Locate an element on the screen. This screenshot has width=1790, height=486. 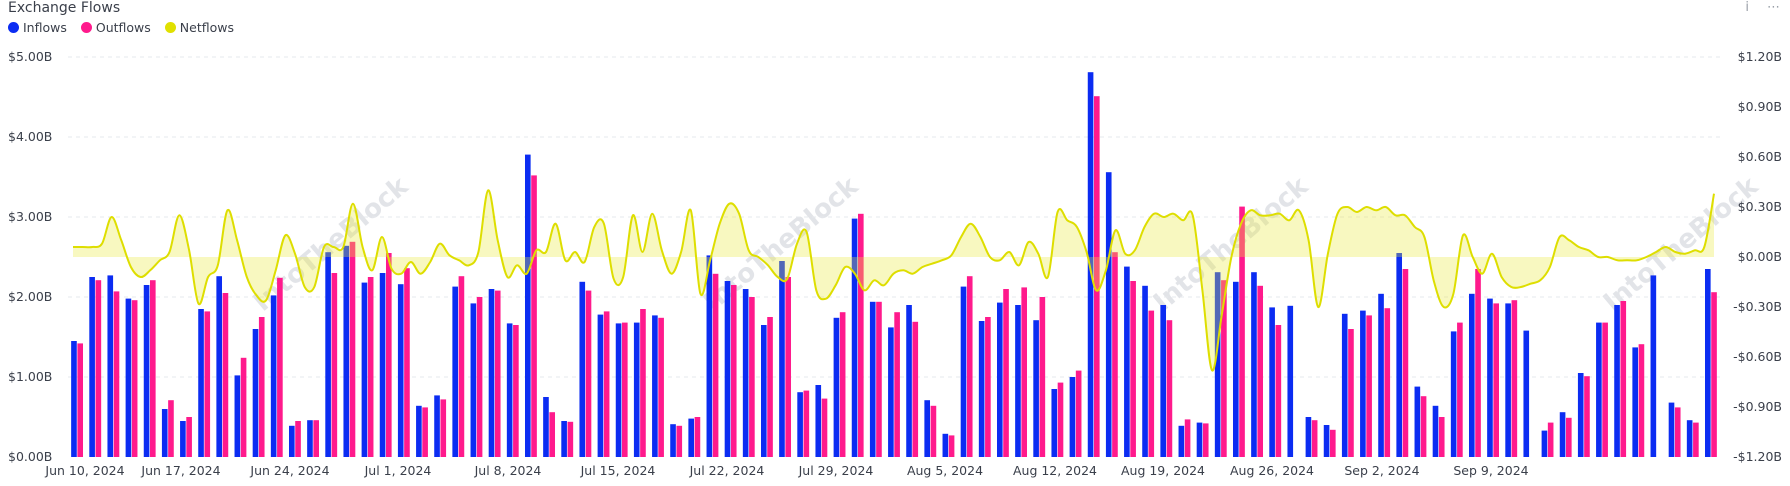
legend-item-inflows: Inflows is located at coordinates (37, 27).